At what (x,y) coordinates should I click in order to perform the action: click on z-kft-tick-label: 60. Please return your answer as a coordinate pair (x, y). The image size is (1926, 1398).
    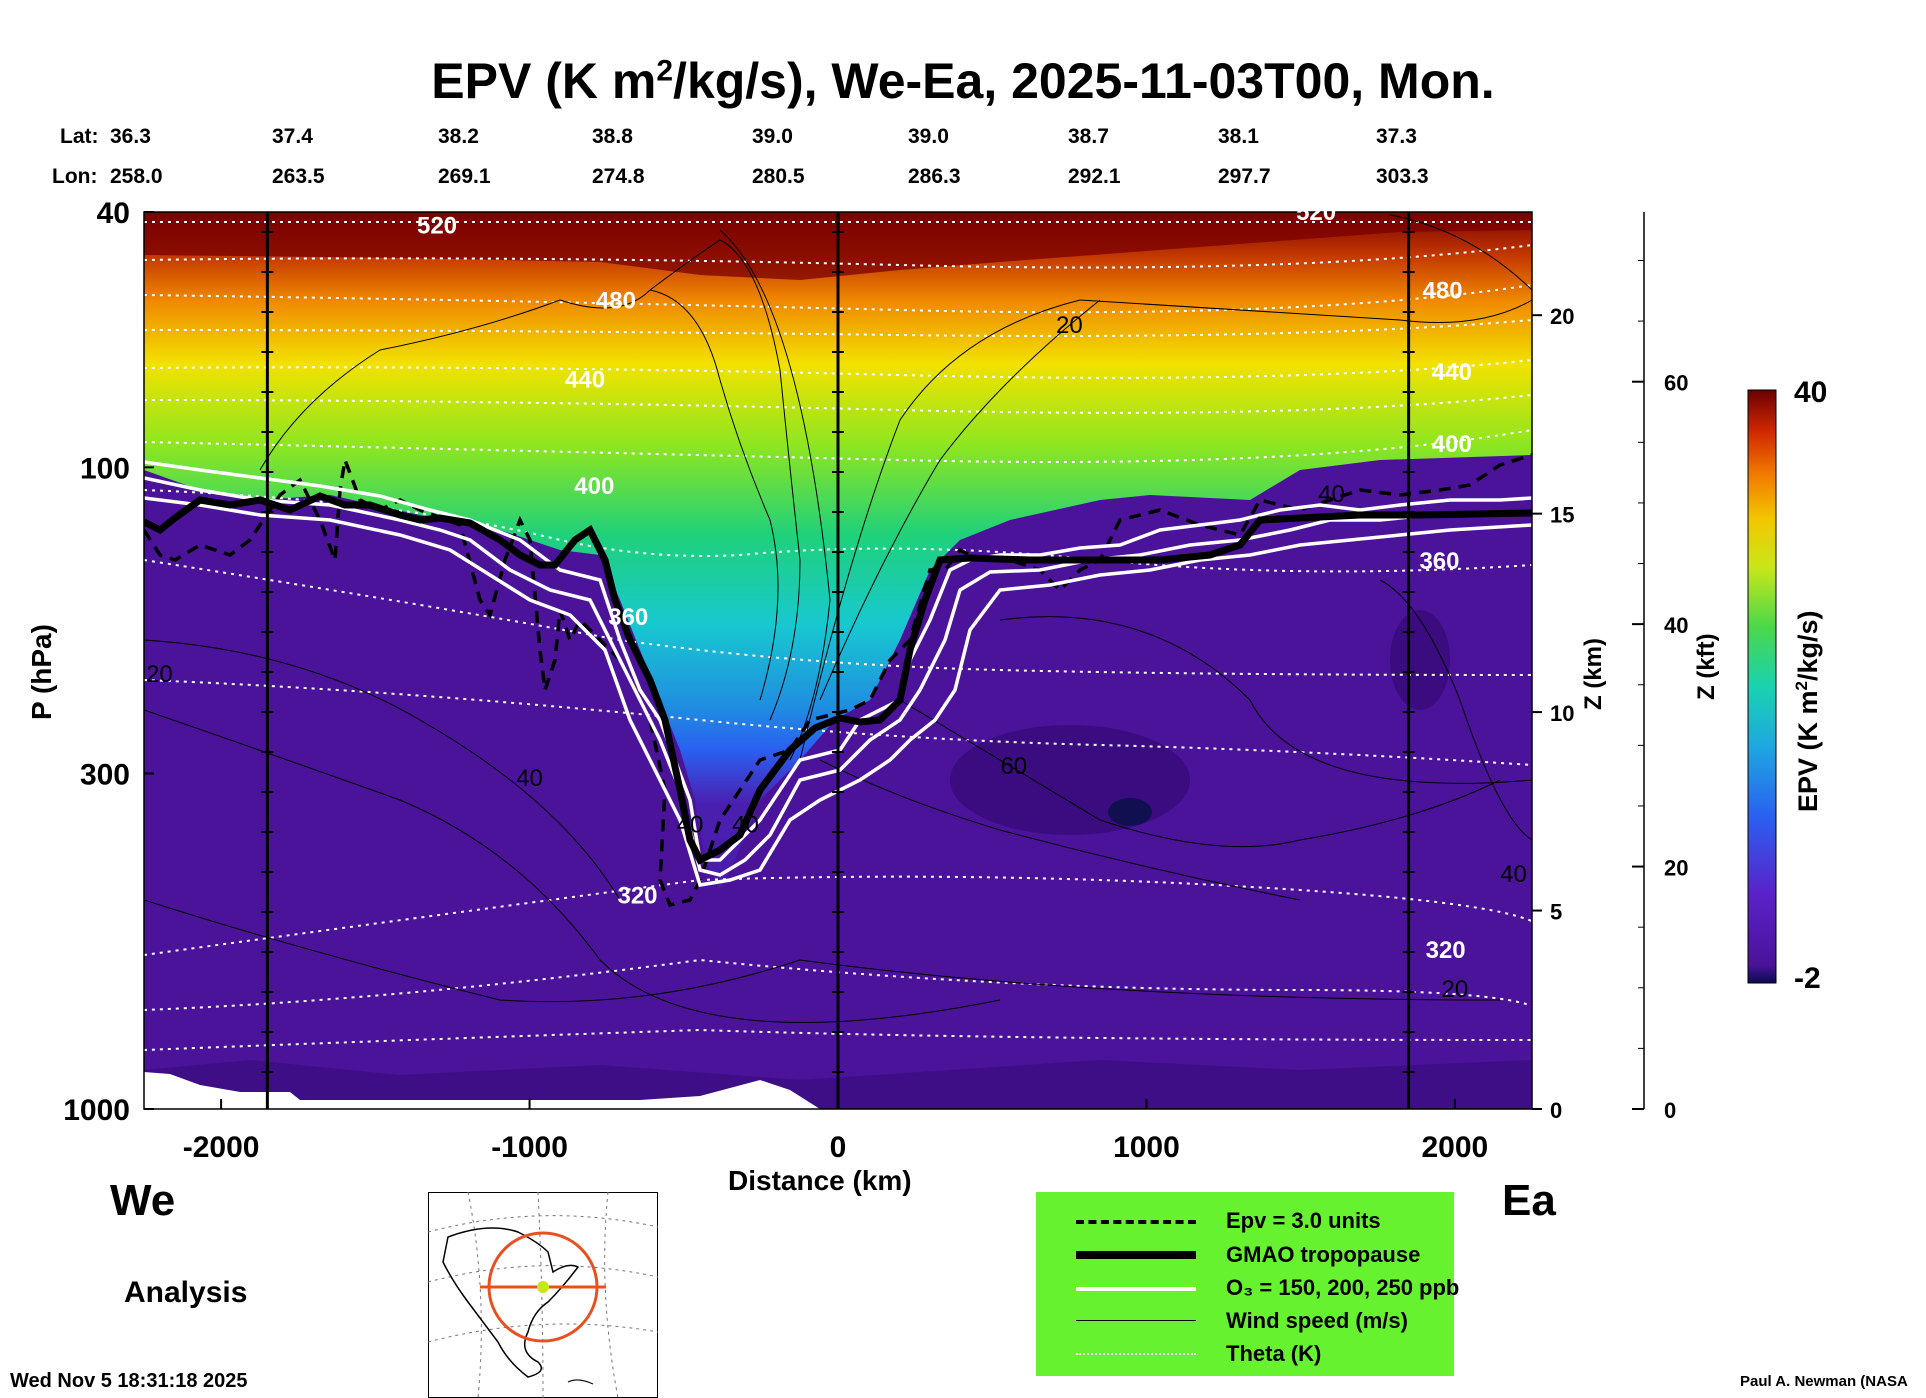
    Looking at the image, I should click on (1676, 383).